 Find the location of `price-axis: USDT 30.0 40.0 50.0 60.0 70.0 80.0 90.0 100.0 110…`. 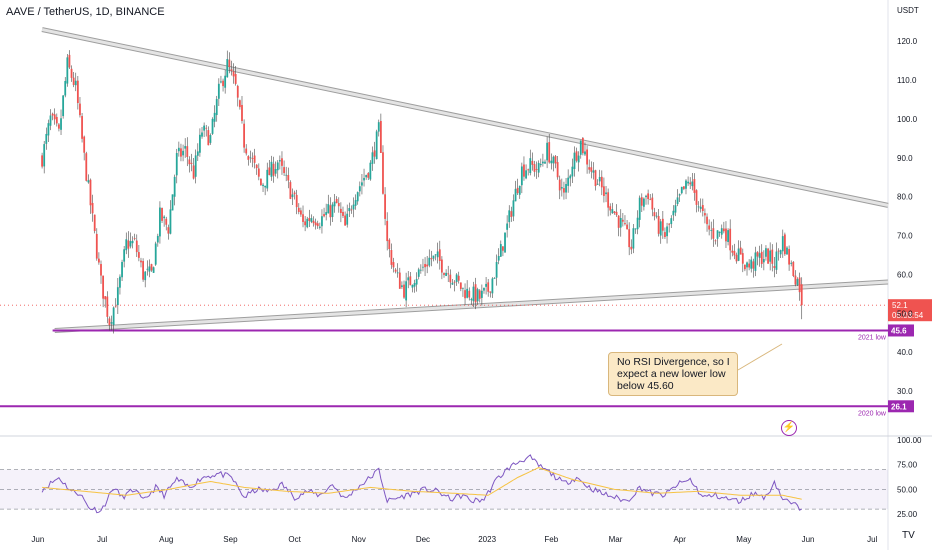

price-axis: USDT 30.0 40.0 50.0 60.0 70.0 80.0 90.0 100.0 110… is located at coordinates (908, 201).